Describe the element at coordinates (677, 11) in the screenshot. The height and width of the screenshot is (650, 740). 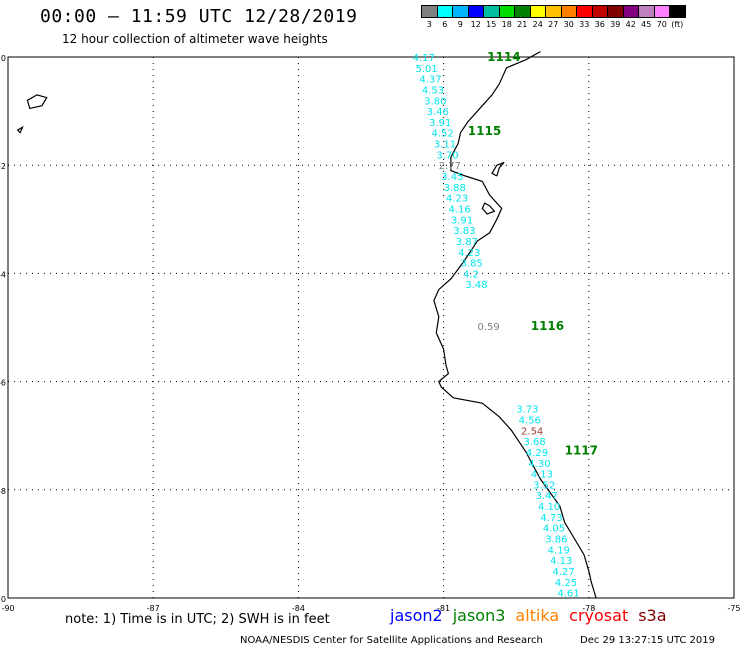
I see `colorbar-cell` at that location.